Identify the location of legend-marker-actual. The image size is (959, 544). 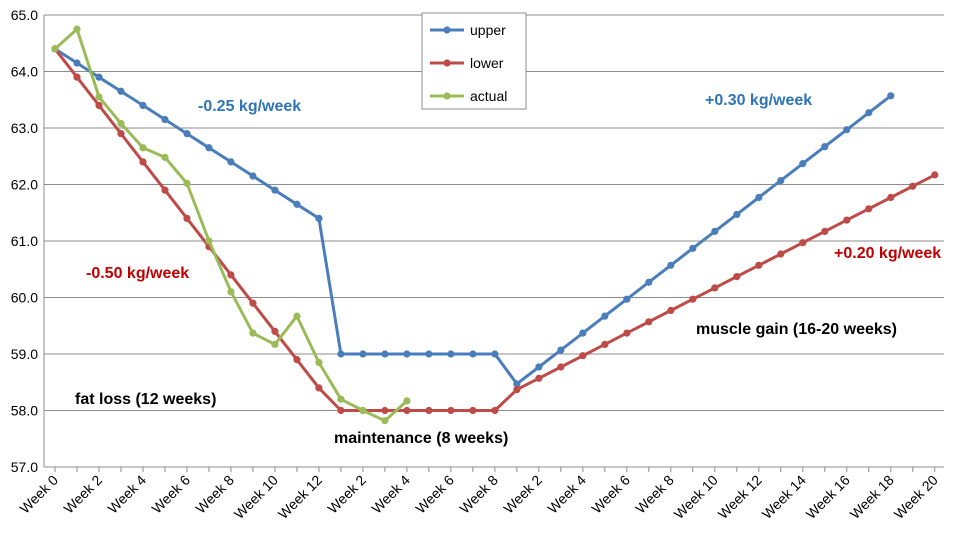
(447, 96).